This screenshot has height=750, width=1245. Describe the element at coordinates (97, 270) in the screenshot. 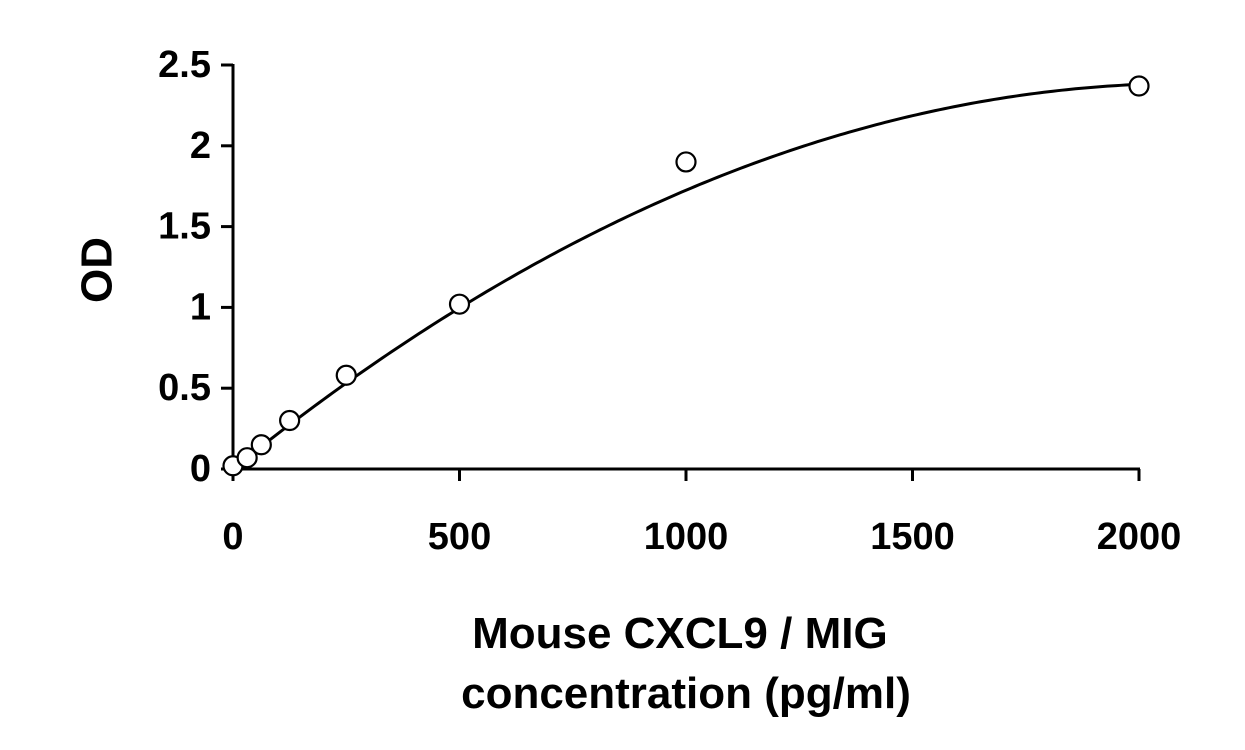

I see `y-axis-title: OD` at that location.